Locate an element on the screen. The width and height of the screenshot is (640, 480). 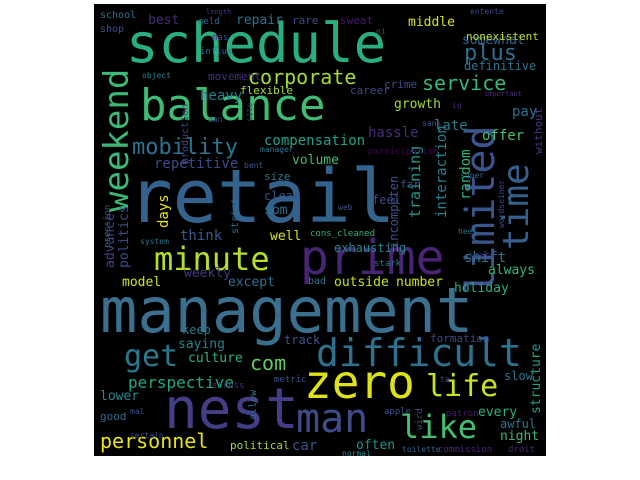
word-outside: outside is located at coordinates (361, 282).